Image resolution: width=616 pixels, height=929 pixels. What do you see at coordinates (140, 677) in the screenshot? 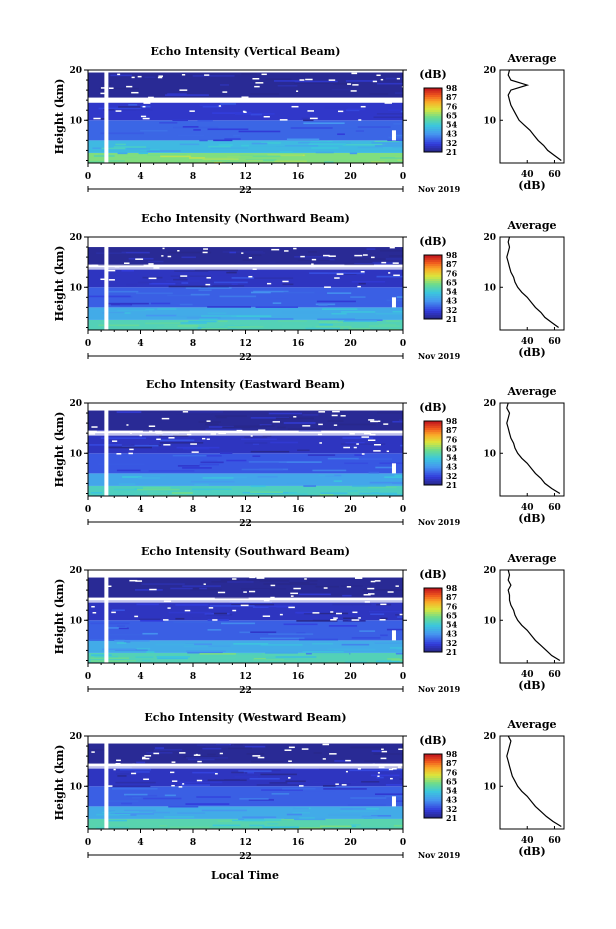
I see `x-tick-label: 4` at bounding box center [140, 677].